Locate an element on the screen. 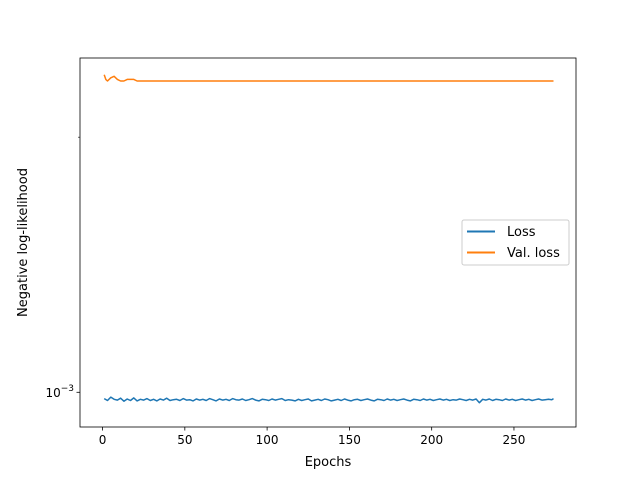  x-tick-label: 200 is located at coordinates (431, 440).